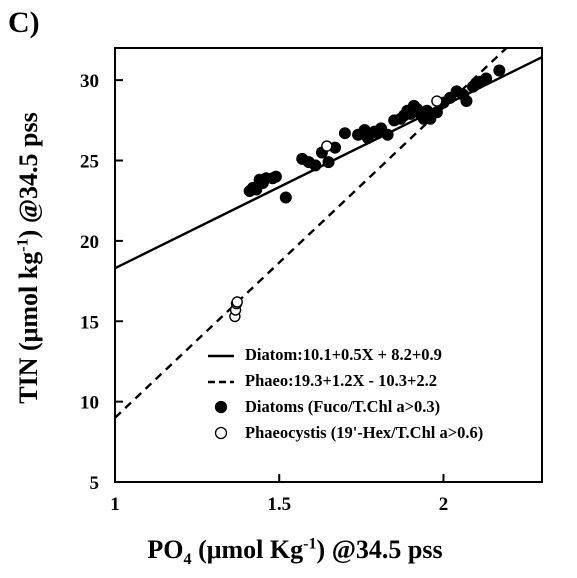 The width and height of the screenshot is (577, 578). Describe the element at coordinates (444, 504) in the screenshot. I see `x-tick-label: 2` at that location.